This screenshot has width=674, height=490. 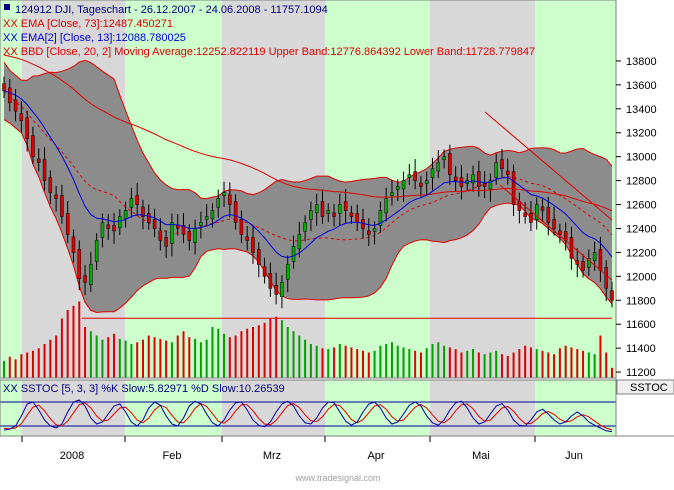 I want to click on ema73-legend: XX EMA [Close, 73]:12487.450271, so click(x=88, y=24).